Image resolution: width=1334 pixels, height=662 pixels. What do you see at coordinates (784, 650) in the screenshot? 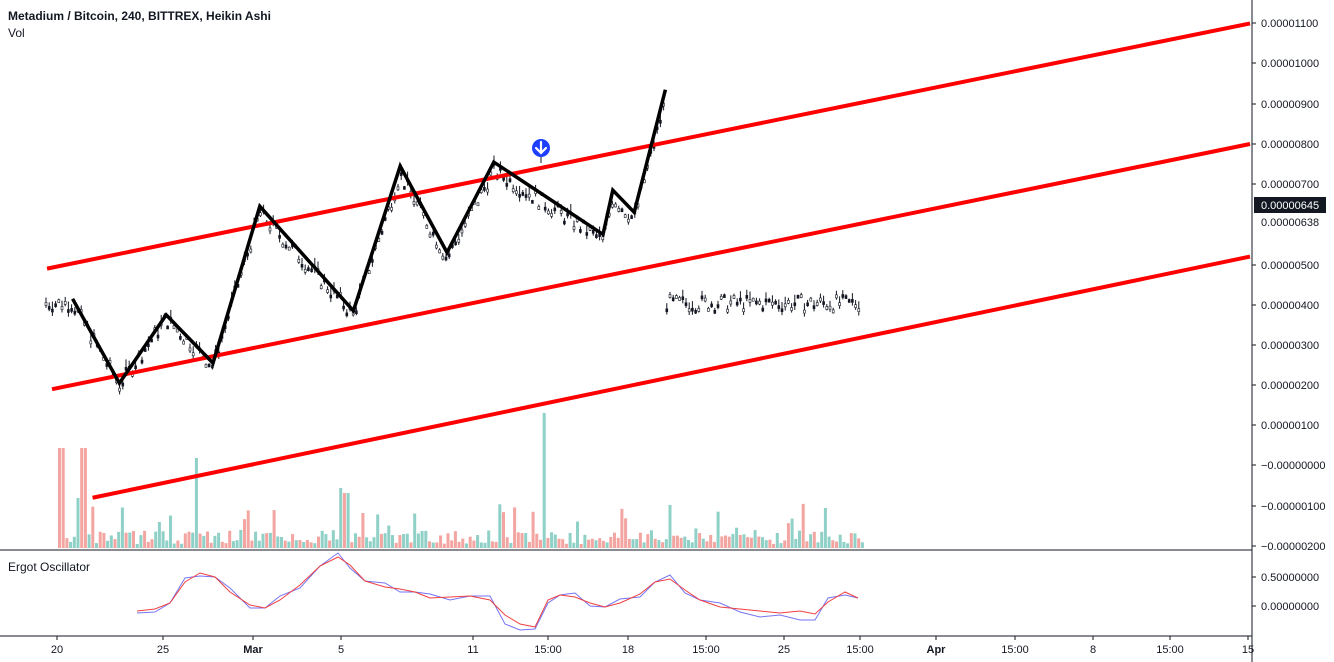
I see `time-tick-label: 25` at bounding box center [784, 650].